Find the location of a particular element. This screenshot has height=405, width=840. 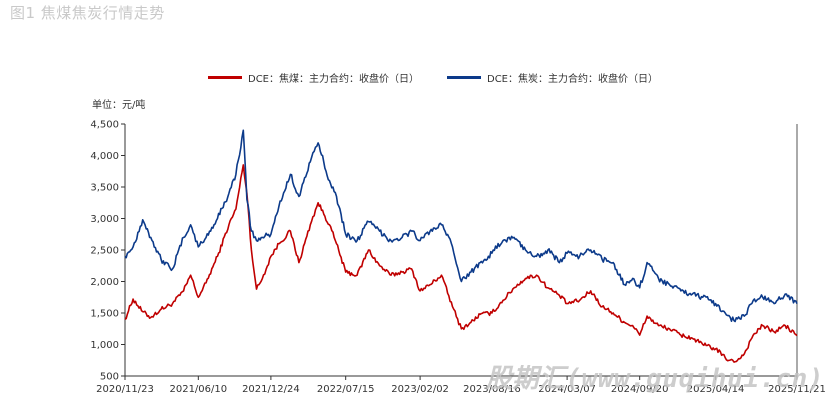

legend-label-coking-coal: DCE：焦煤：主力合约：收盘价（日） is located at coordinates (334, 79).